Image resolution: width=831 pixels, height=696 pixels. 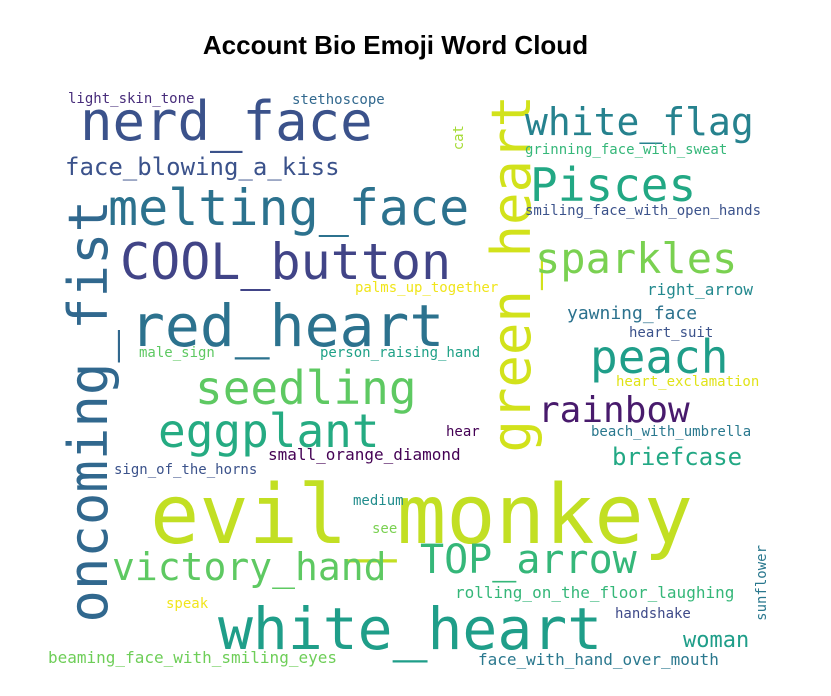 I want to click on cloud-word: peach, so click(x=659, y=357).